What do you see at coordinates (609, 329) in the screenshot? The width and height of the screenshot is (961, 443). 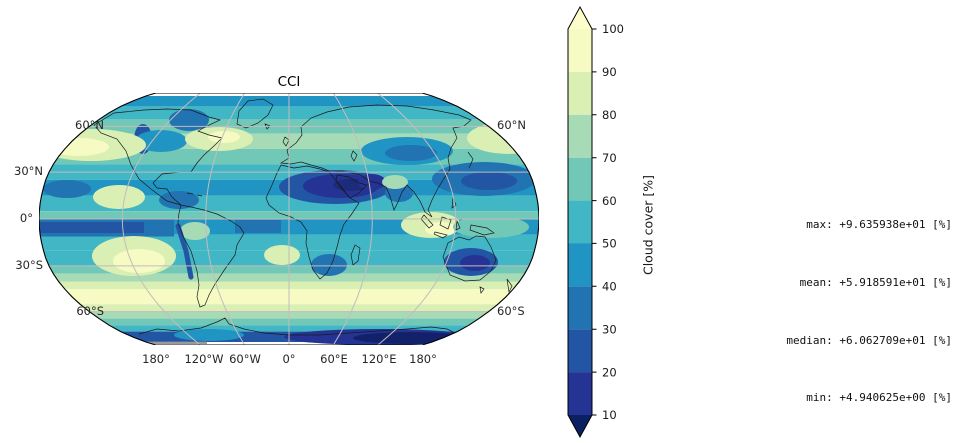 I see `colorbar-tick-30: 30` at bounding box center [609, 329].